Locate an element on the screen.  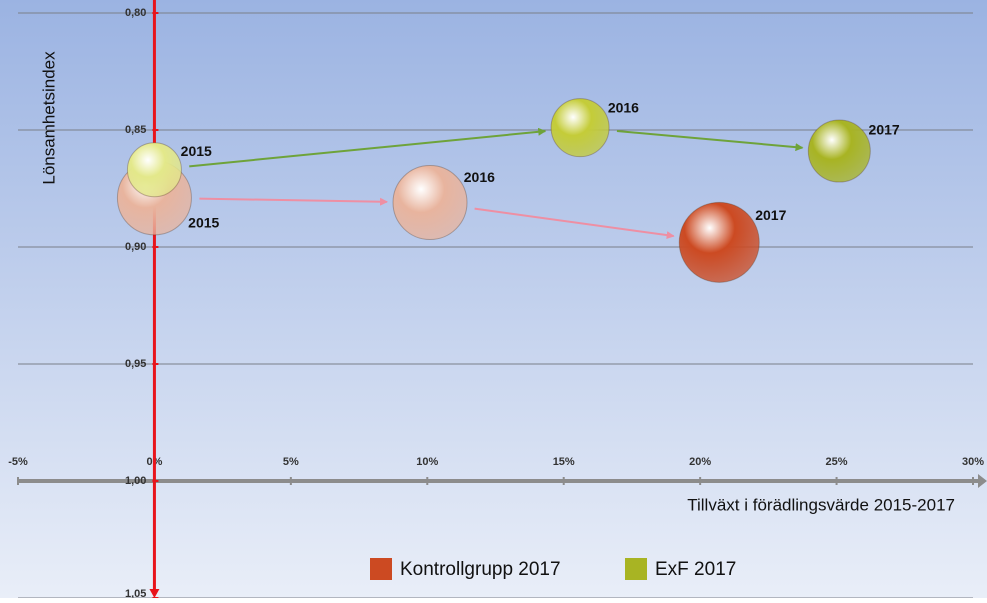
y-axis-arrow is located at coordinates (154, 593).